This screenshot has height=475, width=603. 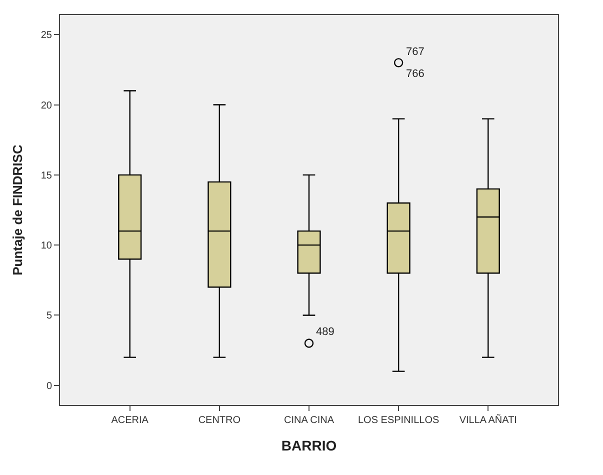 What do you see at coordinates (488, 420) in the screenshot?
I see `x-tick-label: VILLA AÑATI` at bounding box center [488, 420].